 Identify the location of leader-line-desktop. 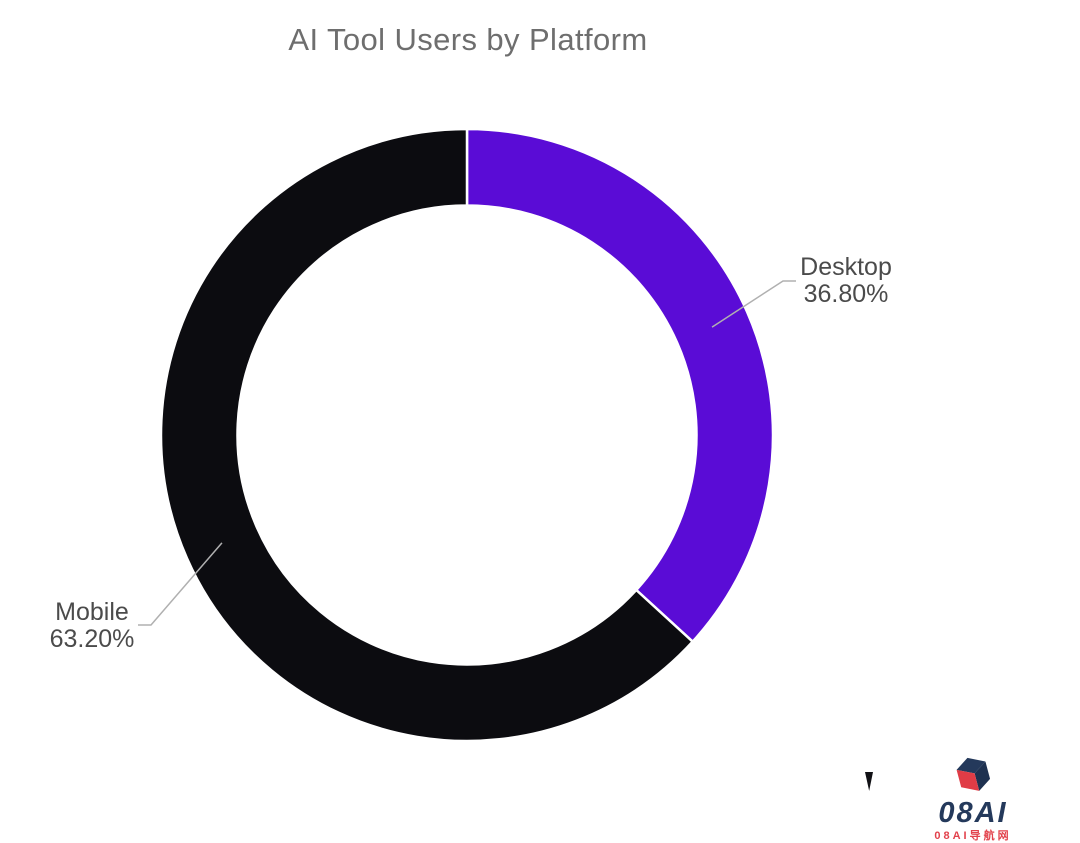
(753, 304).